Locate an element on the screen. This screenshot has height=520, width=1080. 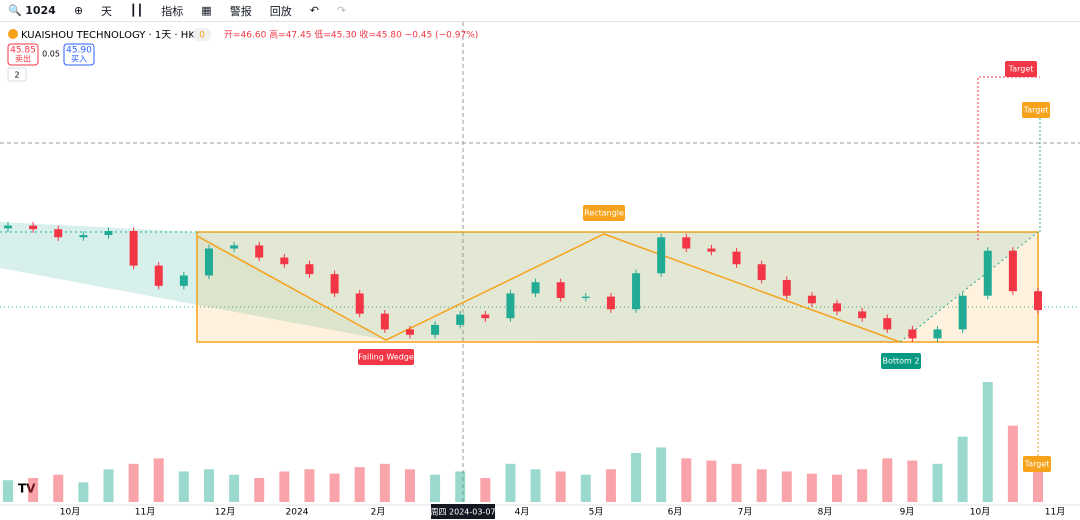
indicators: 指标 is located at coordinates (172, 11).